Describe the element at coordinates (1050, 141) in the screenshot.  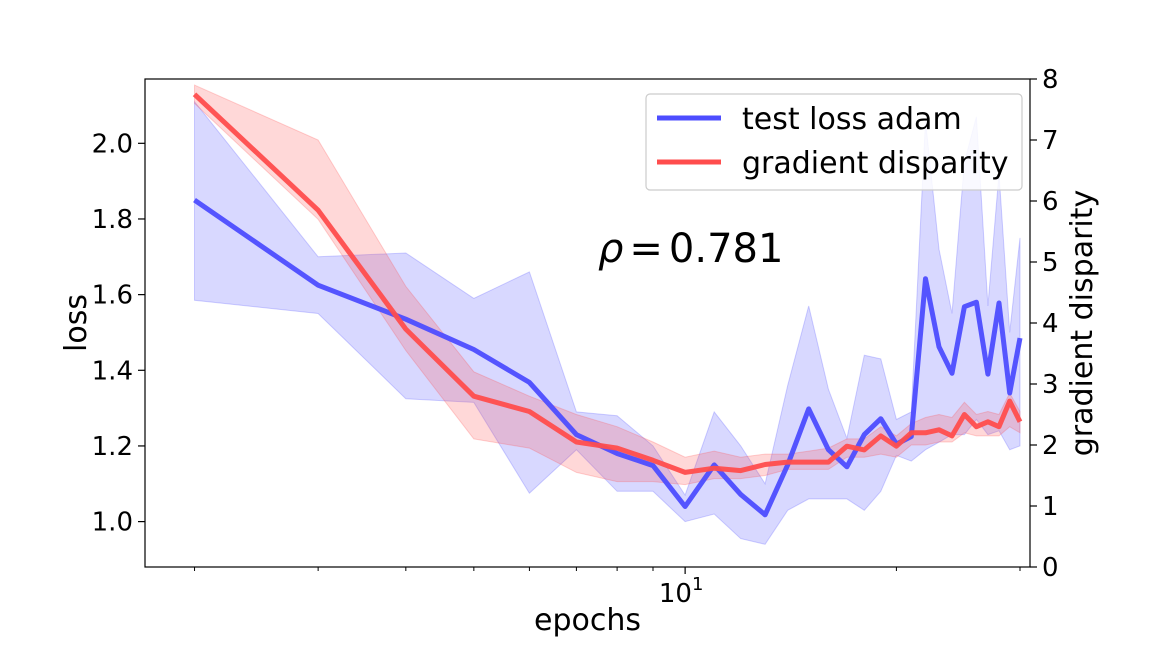
I see `y2-tick-label: 7` at that location.